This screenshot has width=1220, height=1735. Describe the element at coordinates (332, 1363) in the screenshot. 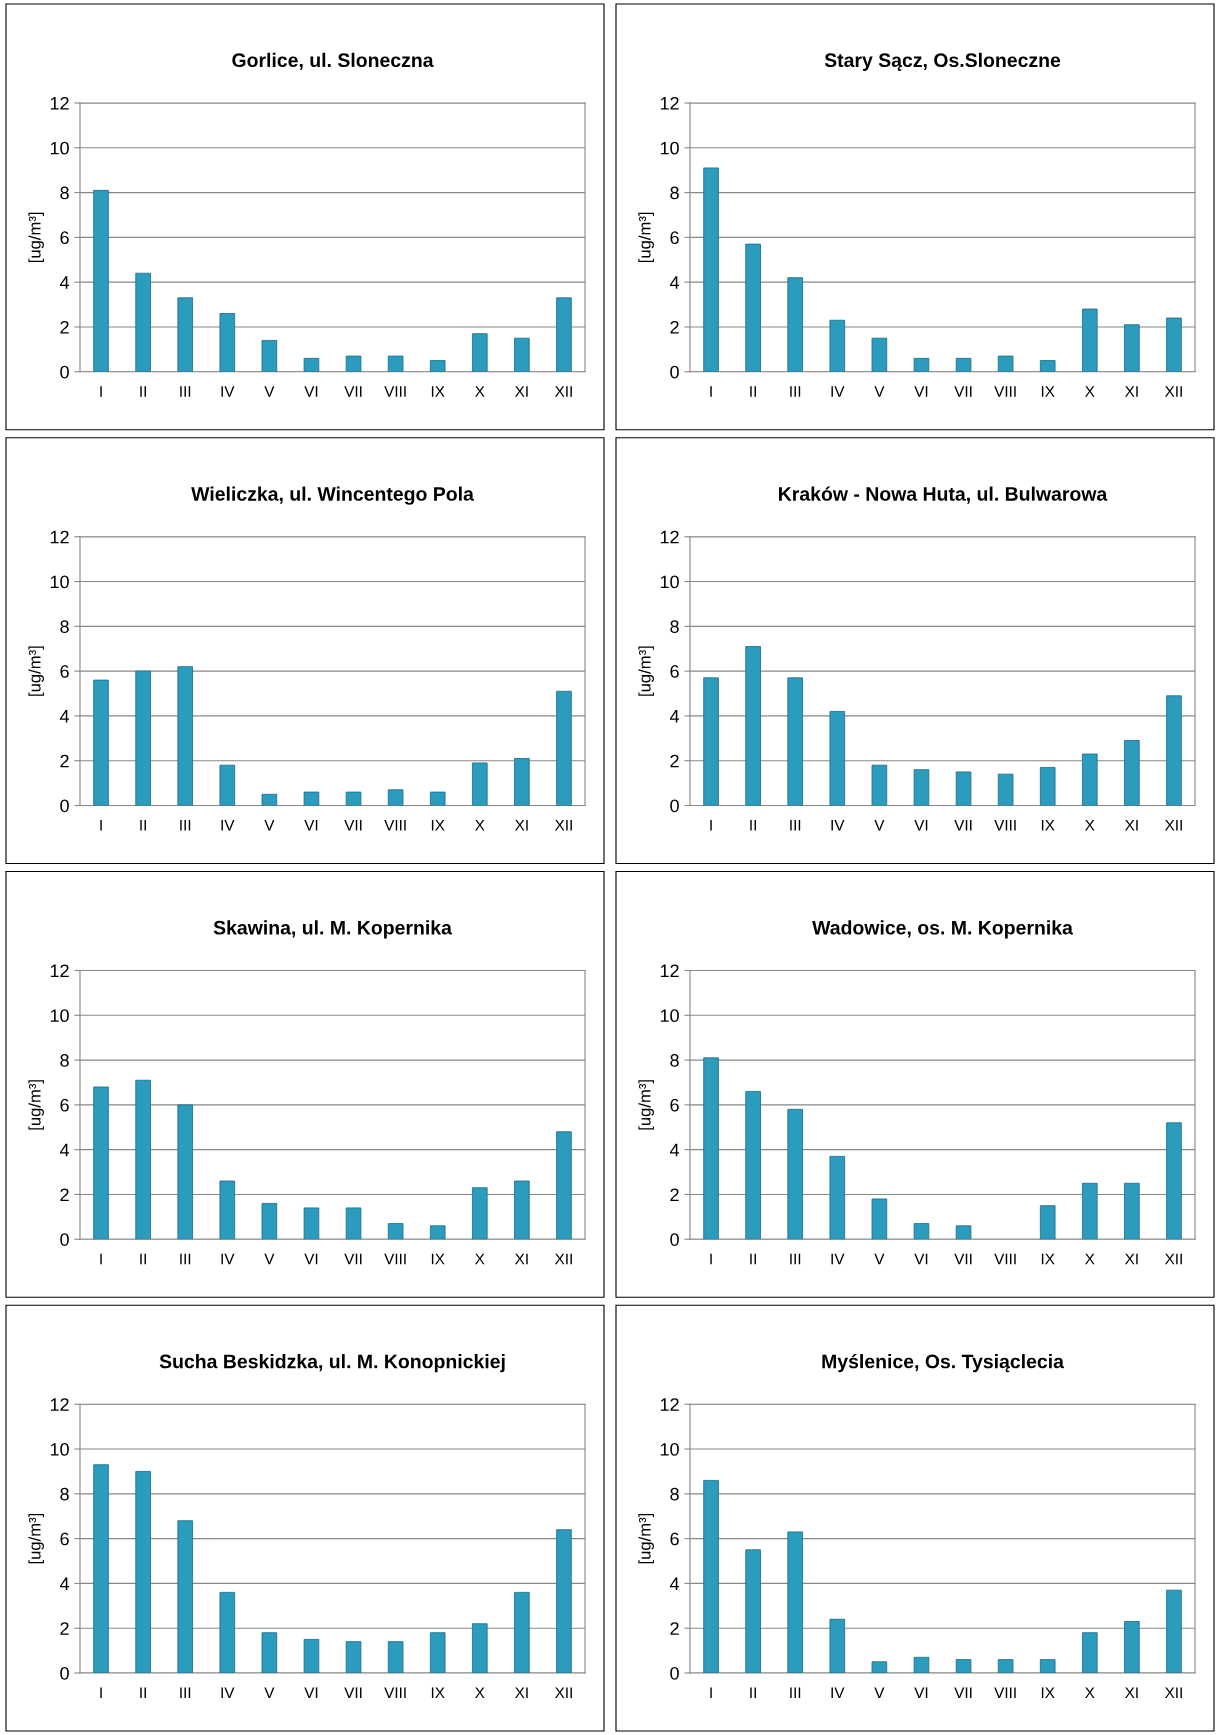

I see `chart-title: Sucha Beskidzka, ul. M. Konopnickiej` at that location.